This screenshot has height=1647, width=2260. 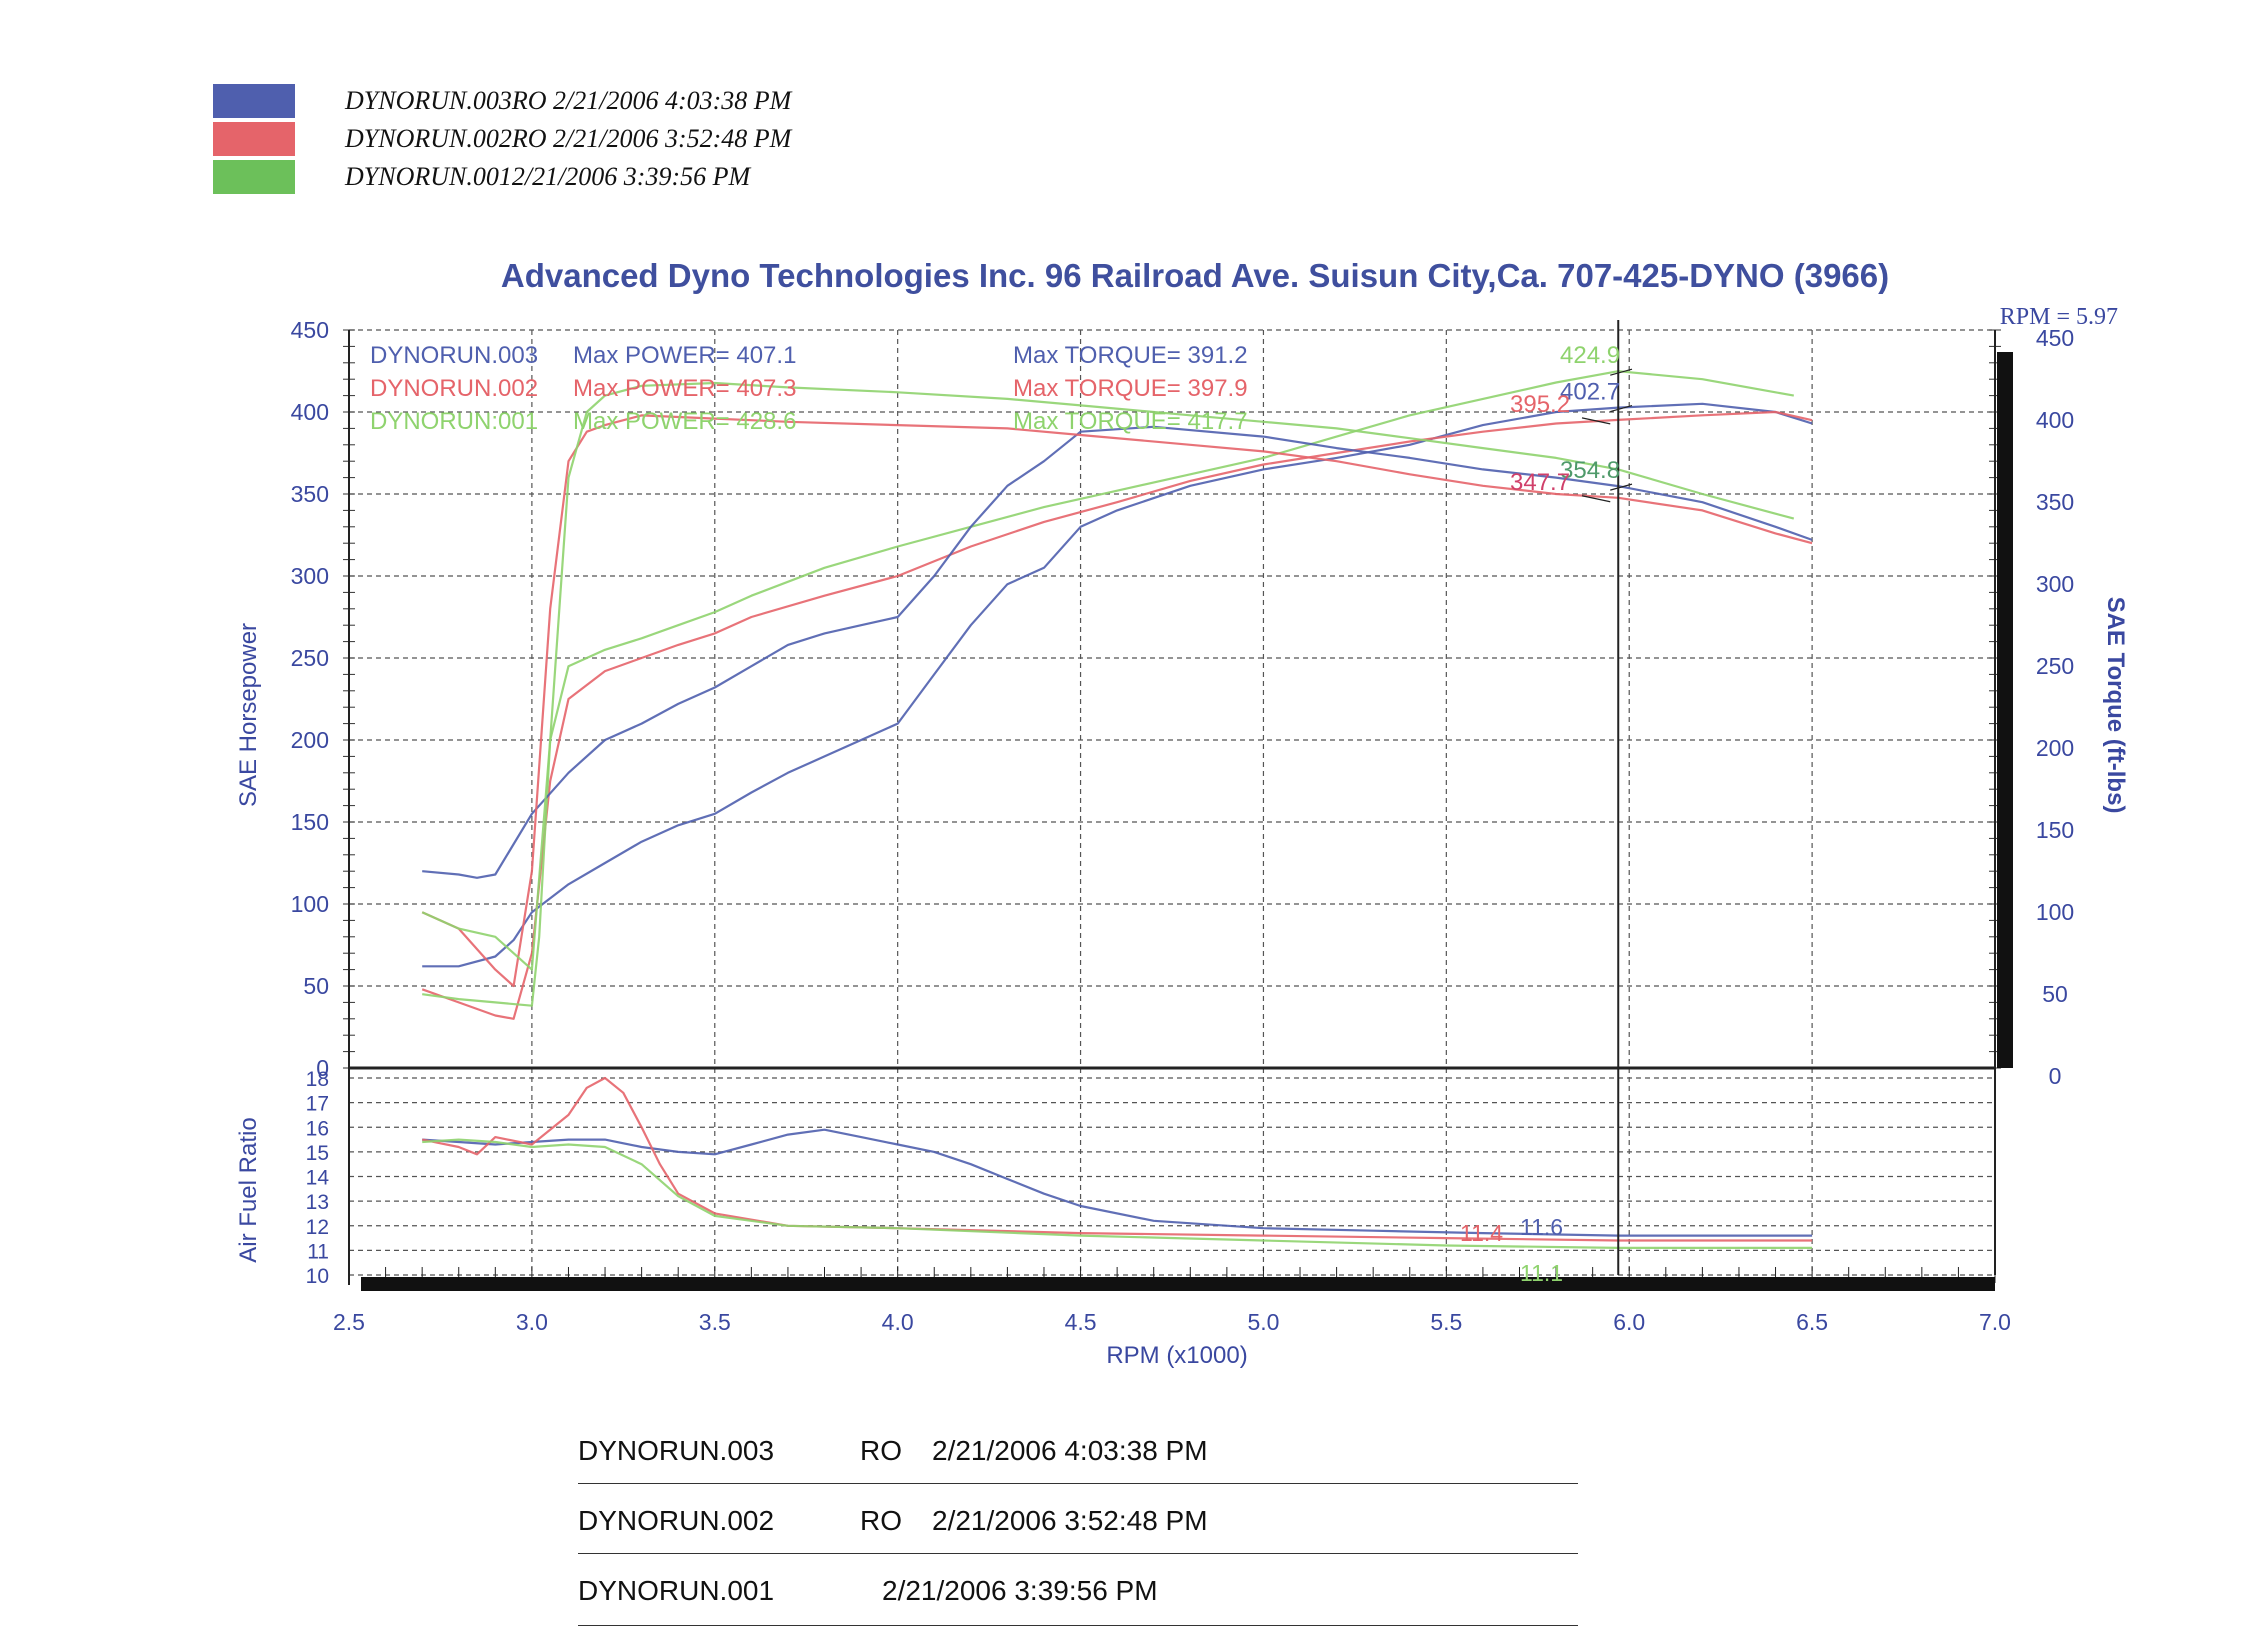 What do you see at coordinates (898, 1322) in the screenshot?
I see `x-tick-label: 4.0` at bounding box center [898, 1322].